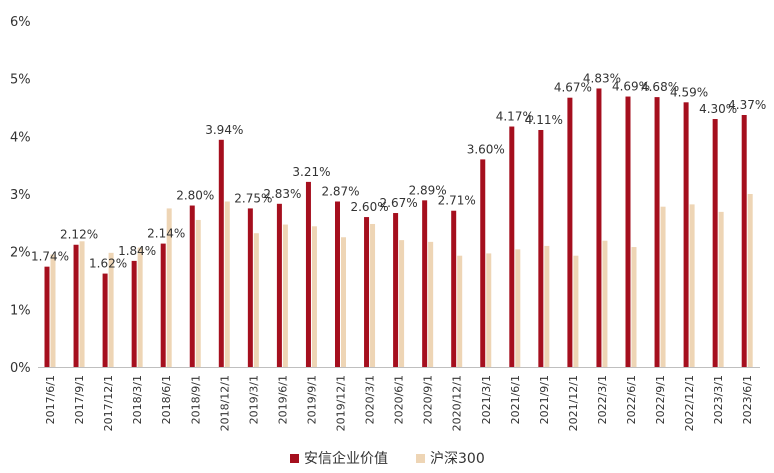  What do you see at coordinates (428, 399) in the screenshot?
I see `x-tick-label: 2020/9/1` at bounding box center [428, 399].